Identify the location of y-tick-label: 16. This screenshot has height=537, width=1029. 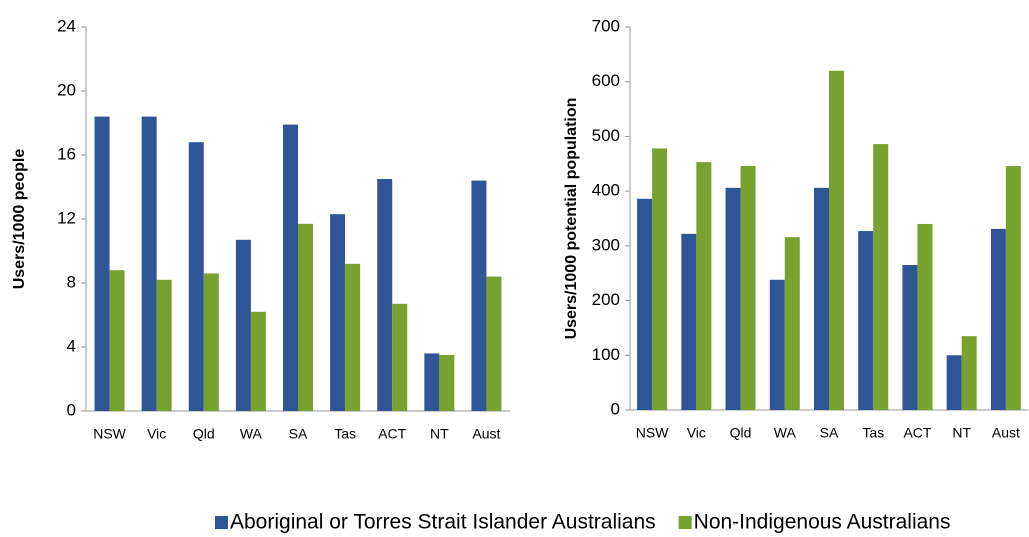
(66, 153).